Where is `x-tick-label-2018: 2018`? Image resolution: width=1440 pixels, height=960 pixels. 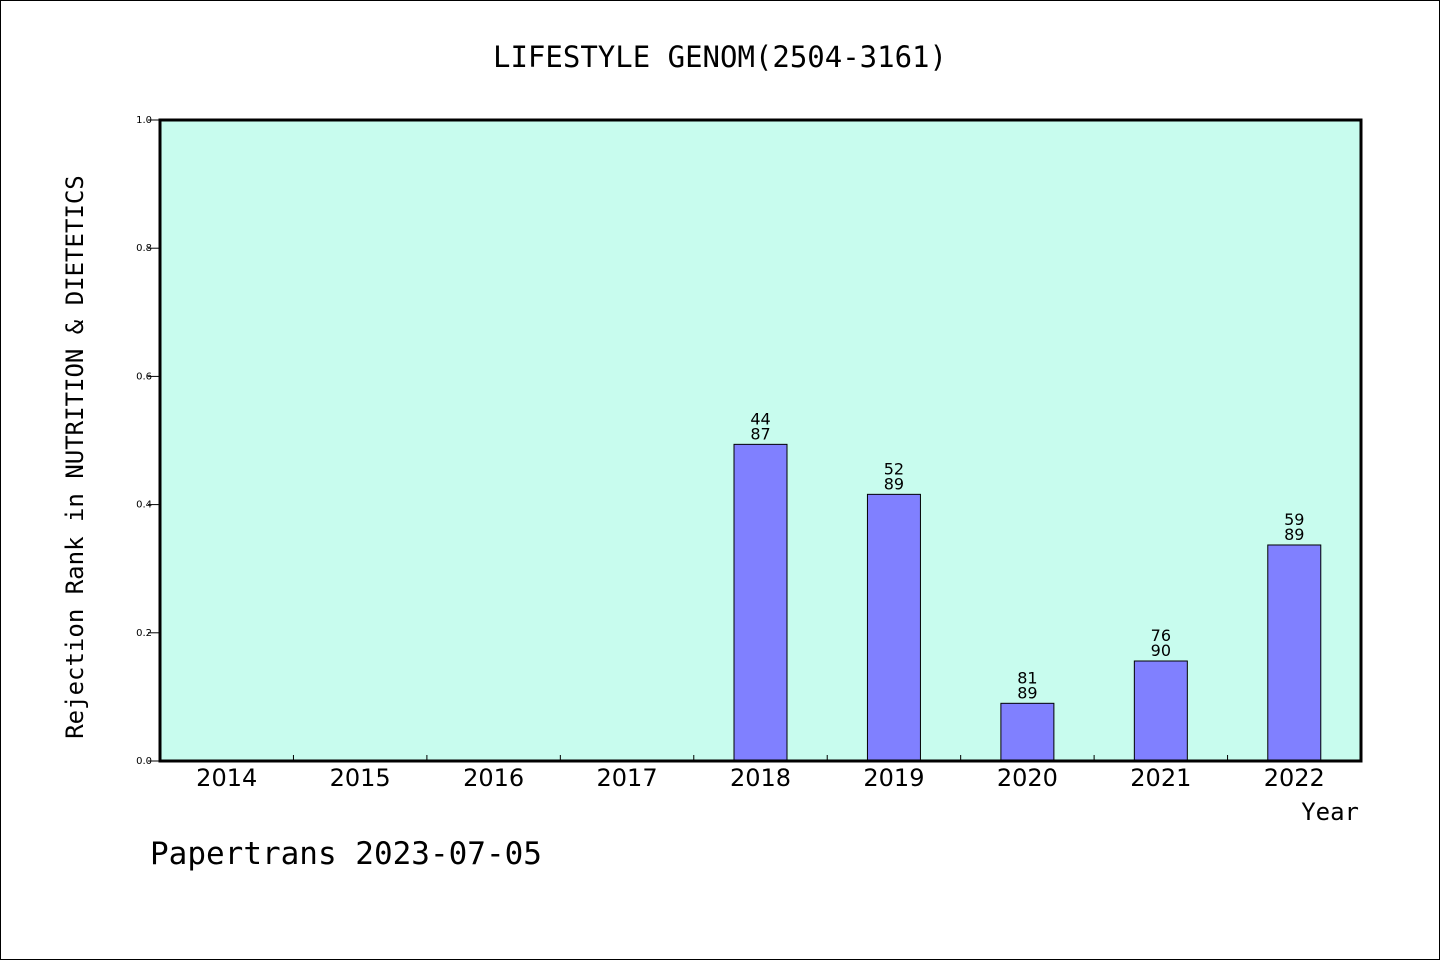
x-tick-label-2018: 2018 is located at coordinates (760, 778).